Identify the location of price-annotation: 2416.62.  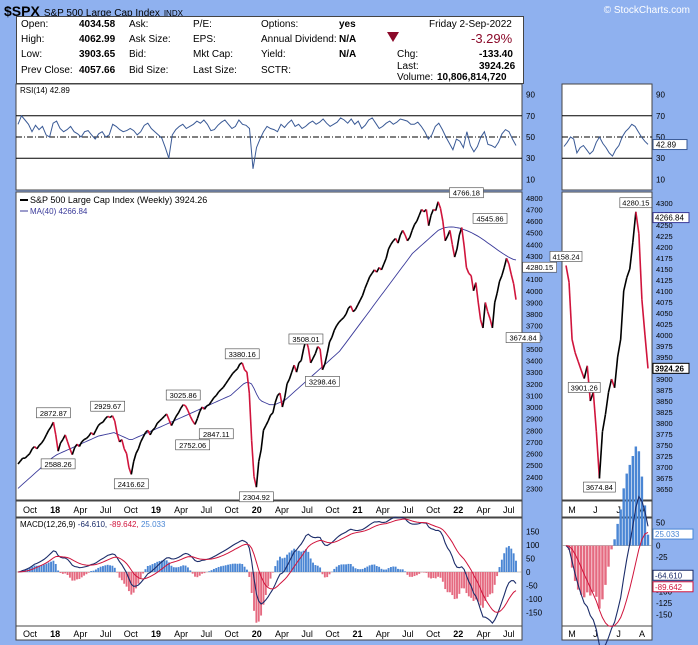
(131, 484).